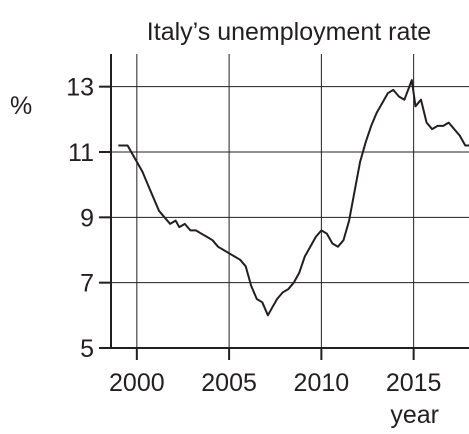 The image size is (469, 434). What do you see at coordinates (21, 106) in the screenshot?
I see `y-axis-label: %` at bounding box center [21, 106].